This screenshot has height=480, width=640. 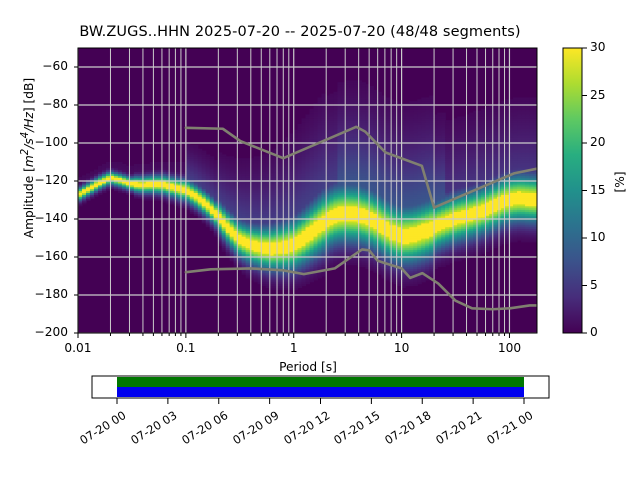 I want to click on colorbar-tick-label: 10, so click(x=598, y=237).